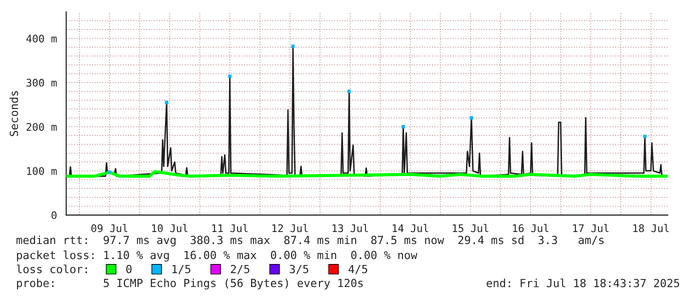  I want to click on legend-label: 4/5, so click(358, 269).